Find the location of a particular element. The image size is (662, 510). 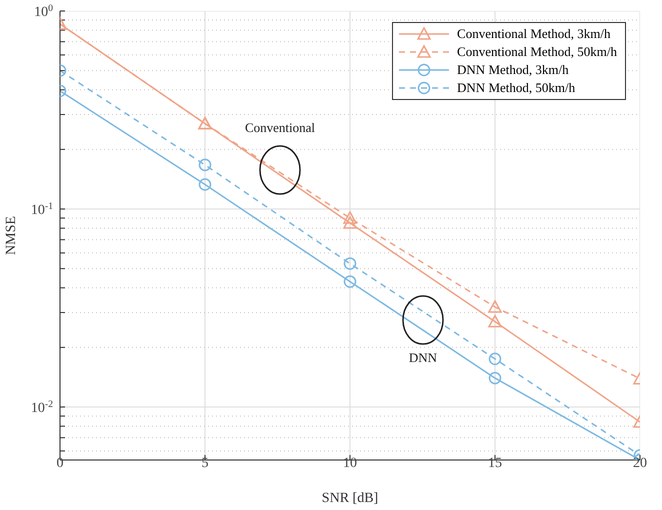

x-tick-label: 5 is located at coordinates (205, 463).